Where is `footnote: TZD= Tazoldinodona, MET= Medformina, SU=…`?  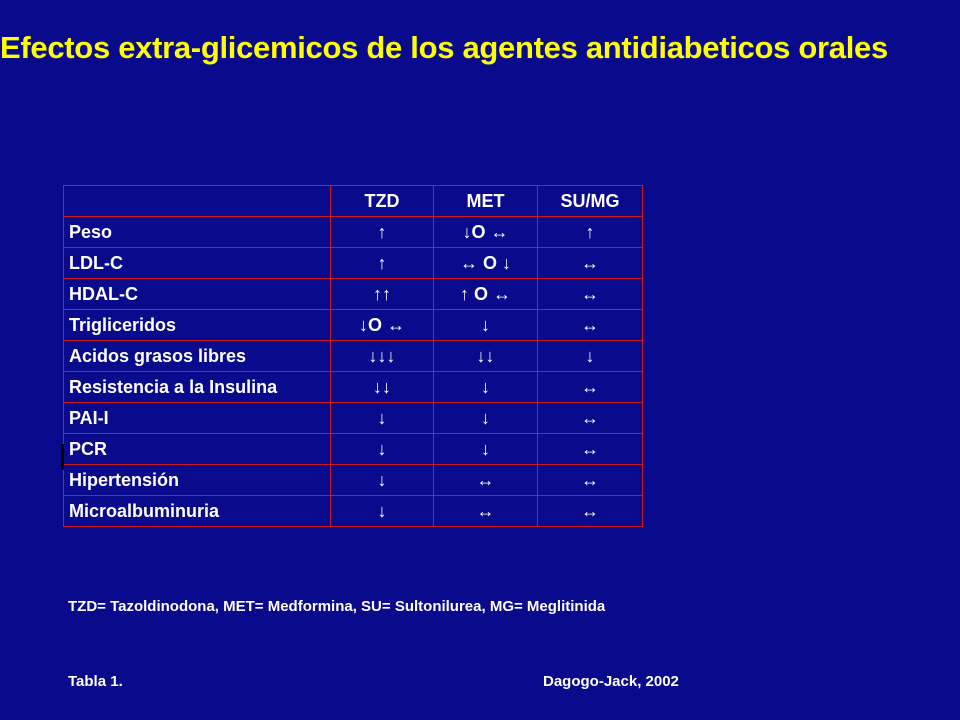
footnote: TZD= Tazoldinodona, MET= Medformina, SU=… is located at coordinates (337, 606).